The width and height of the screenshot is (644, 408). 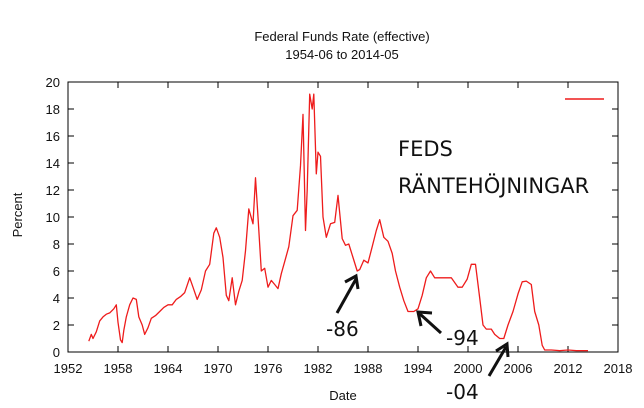 What do you see at coordinates (168, 368) in the screenshot?
I see `x-tick-label: 1964` at bounding box center [168, 368].